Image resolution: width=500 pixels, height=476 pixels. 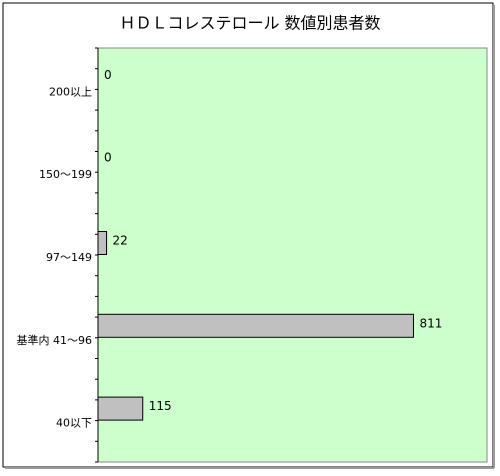 I want to click on y-tick-label: 基準内 41～96, so click(x=55, y=340).